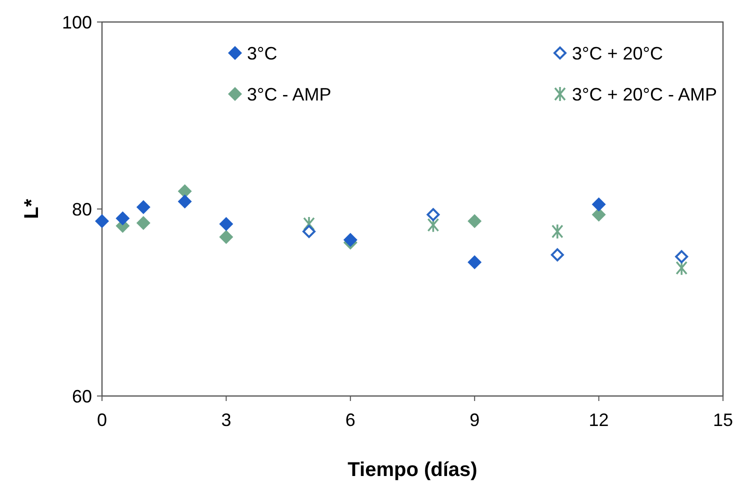 This screenshot has height=488, width=741. What do you see at coordinates (102, 420) in the screenshot?
I see `x-tick-label: 0` at bounding box center [102, 420].